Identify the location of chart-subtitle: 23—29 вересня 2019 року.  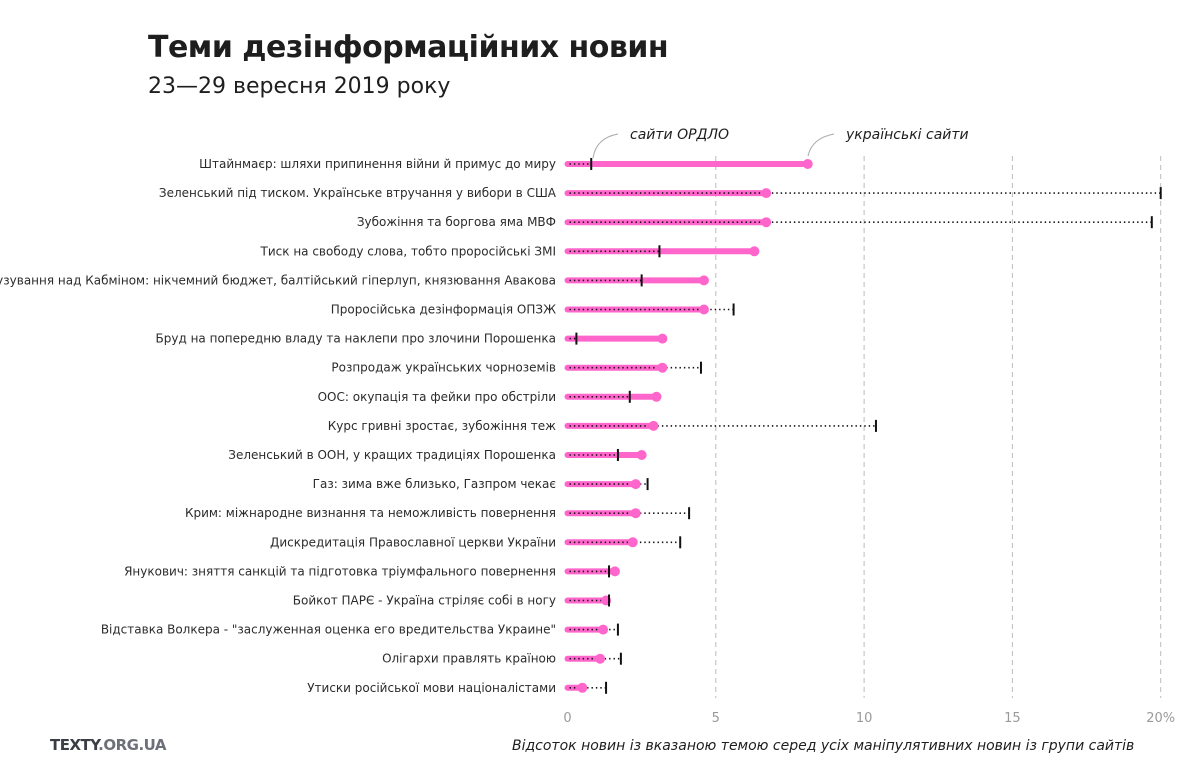
(299, 86).